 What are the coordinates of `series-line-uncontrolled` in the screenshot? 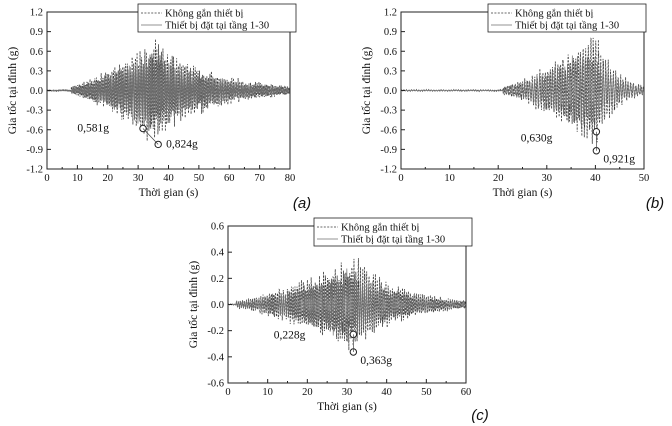 It's located at (347, 304).